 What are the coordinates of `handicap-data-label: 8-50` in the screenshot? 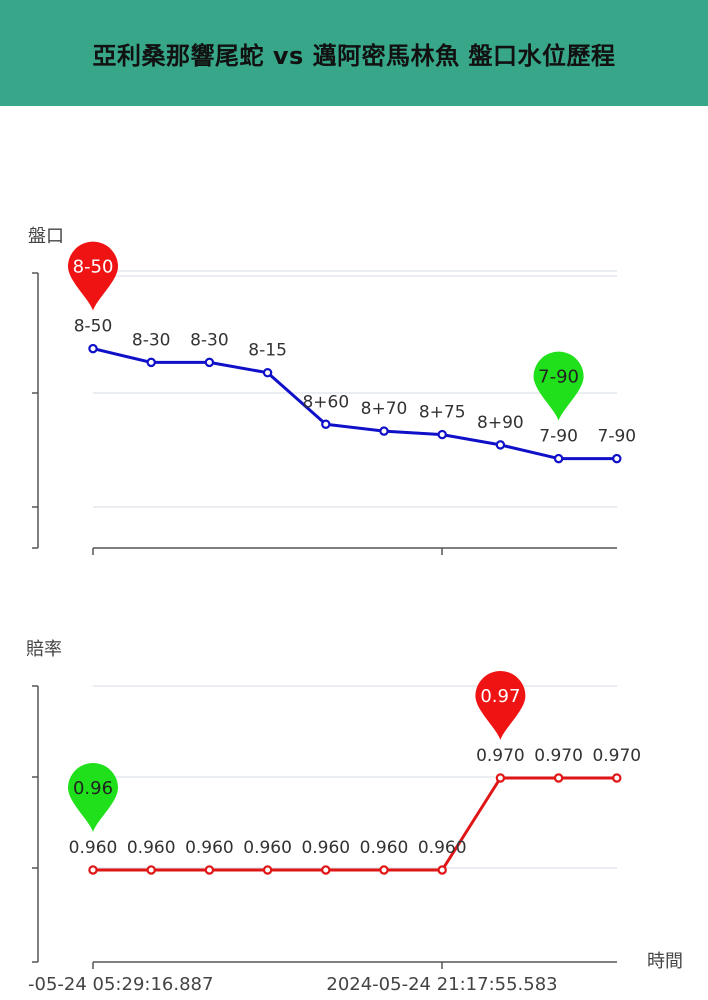 It's located at (93, 327).